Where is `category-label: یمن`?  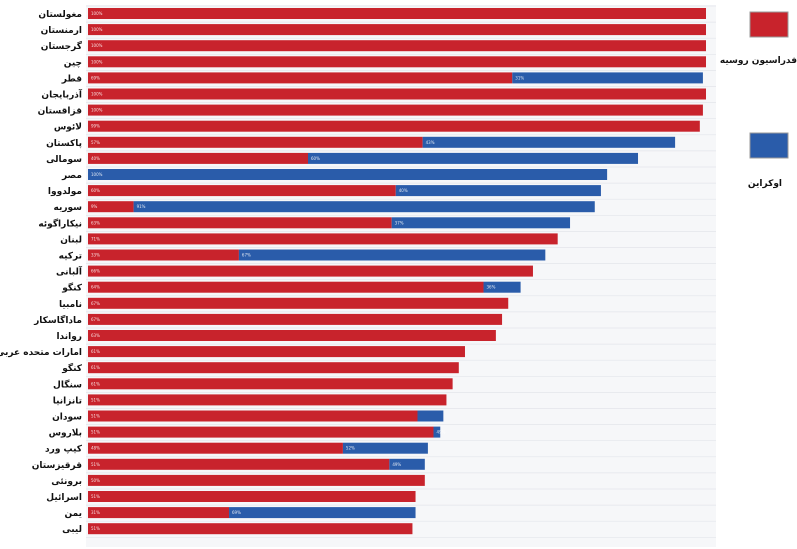 category-label: یمن is located at coordinates (73, 514).